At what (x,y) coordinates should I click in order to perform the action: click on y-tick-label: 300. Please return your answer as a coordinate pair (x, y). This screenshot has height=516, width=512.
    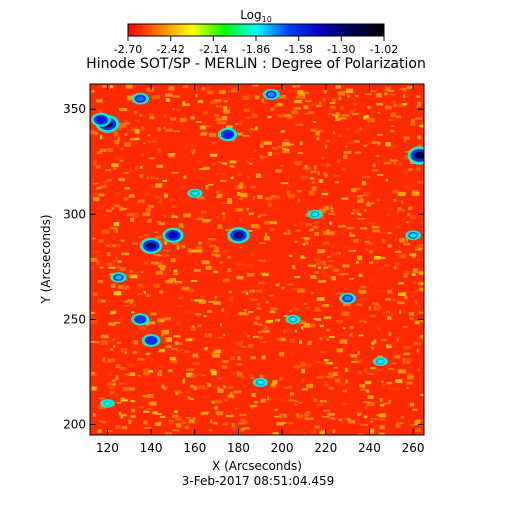
    Looking at the image, I should click on (74, 214).